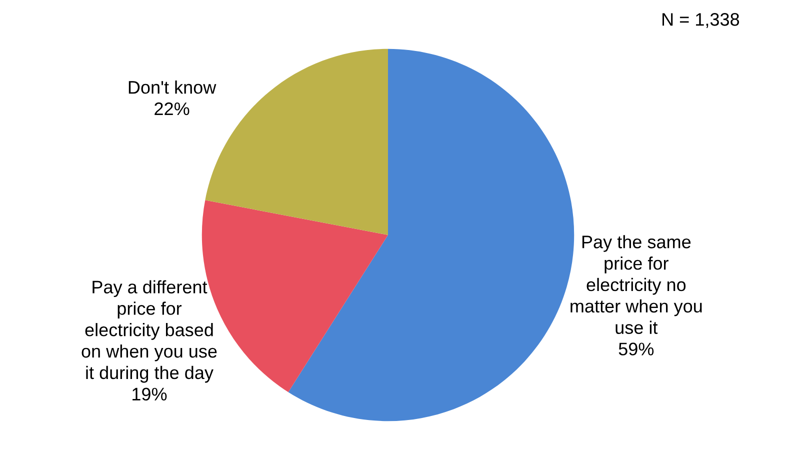 This screenshot has height=466, width=787. Describe the element at coordinates (149, 394) in the screenshot. I see `data-label: 19%` at that location.